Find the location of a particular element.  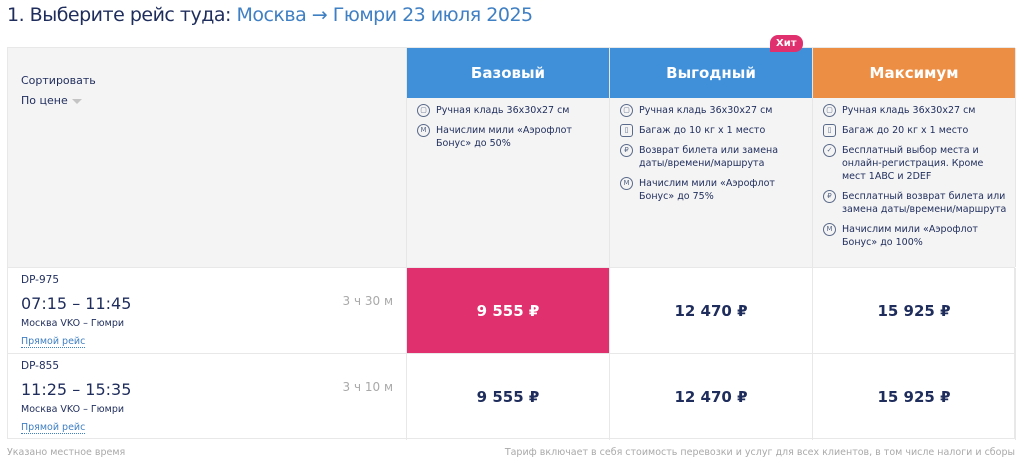

local-time-note: Указано местное время is located at coordinates (66, 452).